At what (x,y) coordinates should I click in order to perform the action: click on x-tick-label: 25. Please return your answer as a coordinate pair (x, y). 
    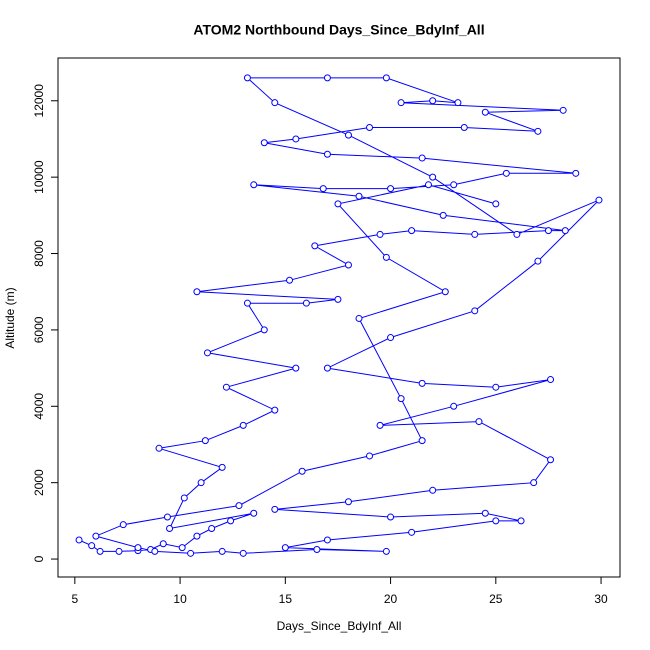
    Looking at the image, I should click on (496, 599).